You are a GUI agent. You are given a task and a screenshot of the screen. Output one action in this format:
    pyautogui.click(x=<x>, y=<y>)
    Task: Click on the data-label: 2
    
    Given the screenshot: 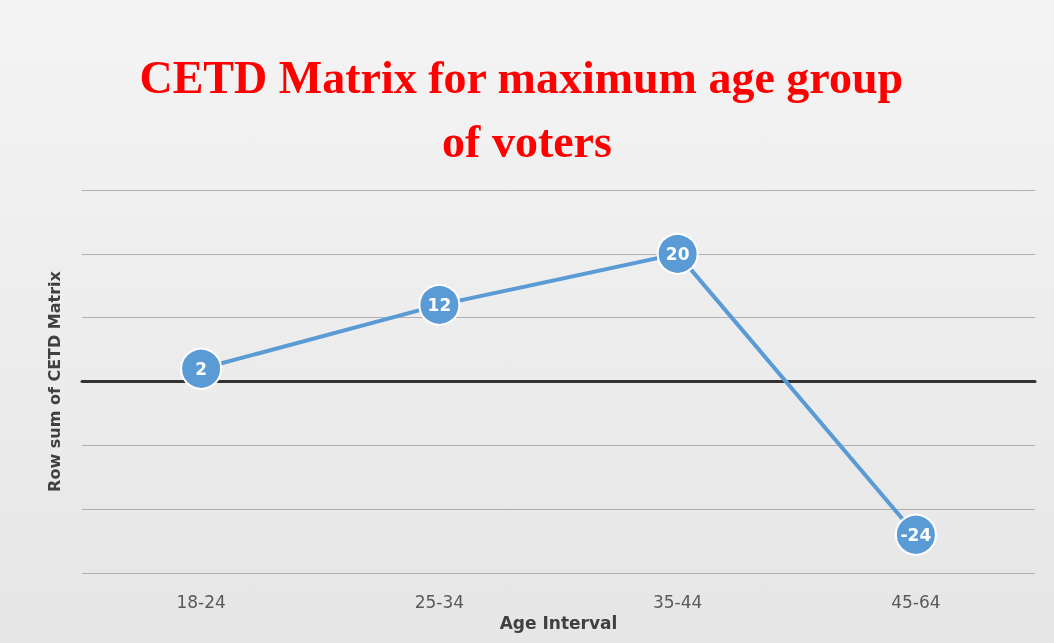 What is the action you would take?
    pyautogui.click(x=201, y=368)
    